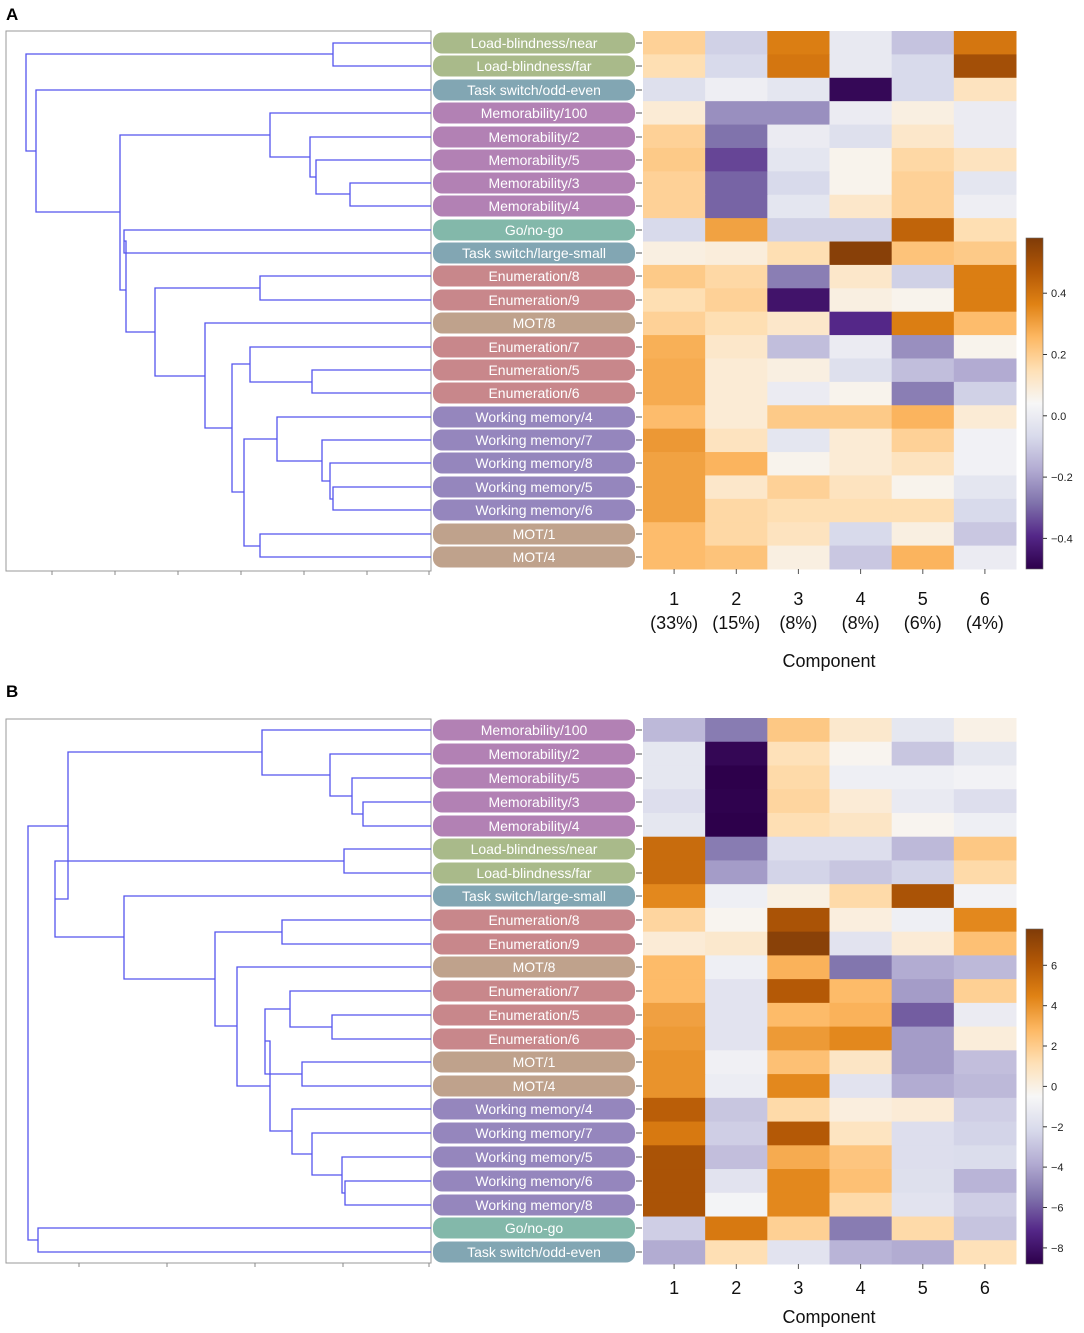 The image size is (1084, 1333). What do you see at coordinates (534, 534) in the screenshot?
I see `row-label-text: MOT/1` at bounding box center [534, 534].